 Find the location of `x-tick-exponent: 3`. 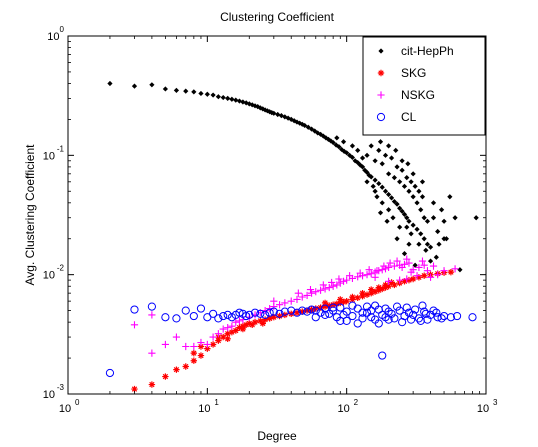

x-tick-exponent: 3 is located at coordinates (495, 402).